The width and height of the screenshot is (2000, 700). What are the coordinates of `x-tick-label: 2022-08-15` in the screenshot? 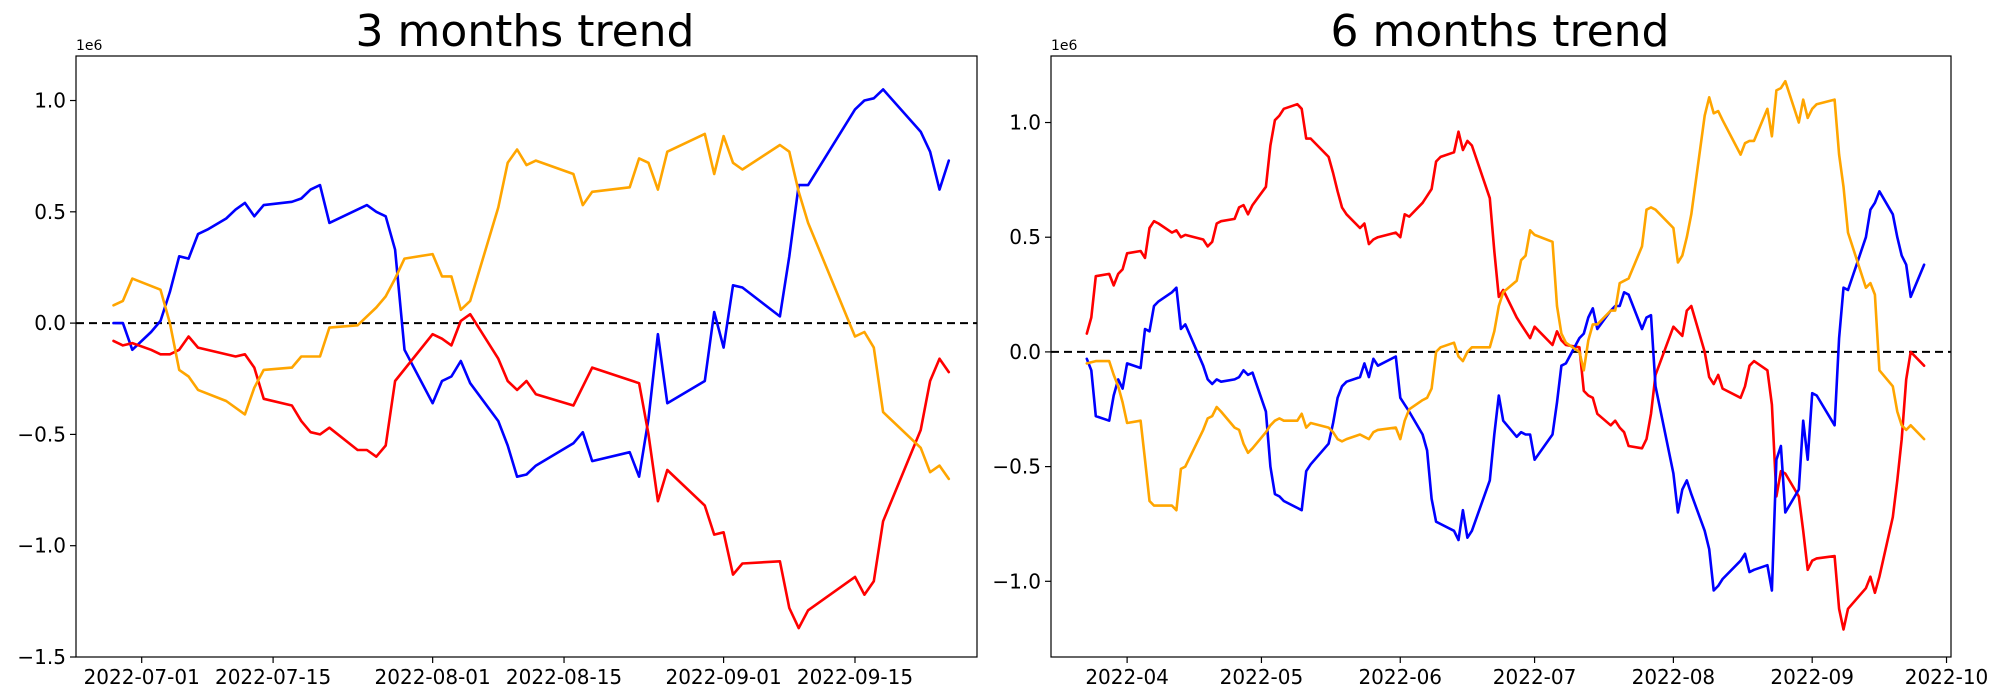 It's located at (564, 677).